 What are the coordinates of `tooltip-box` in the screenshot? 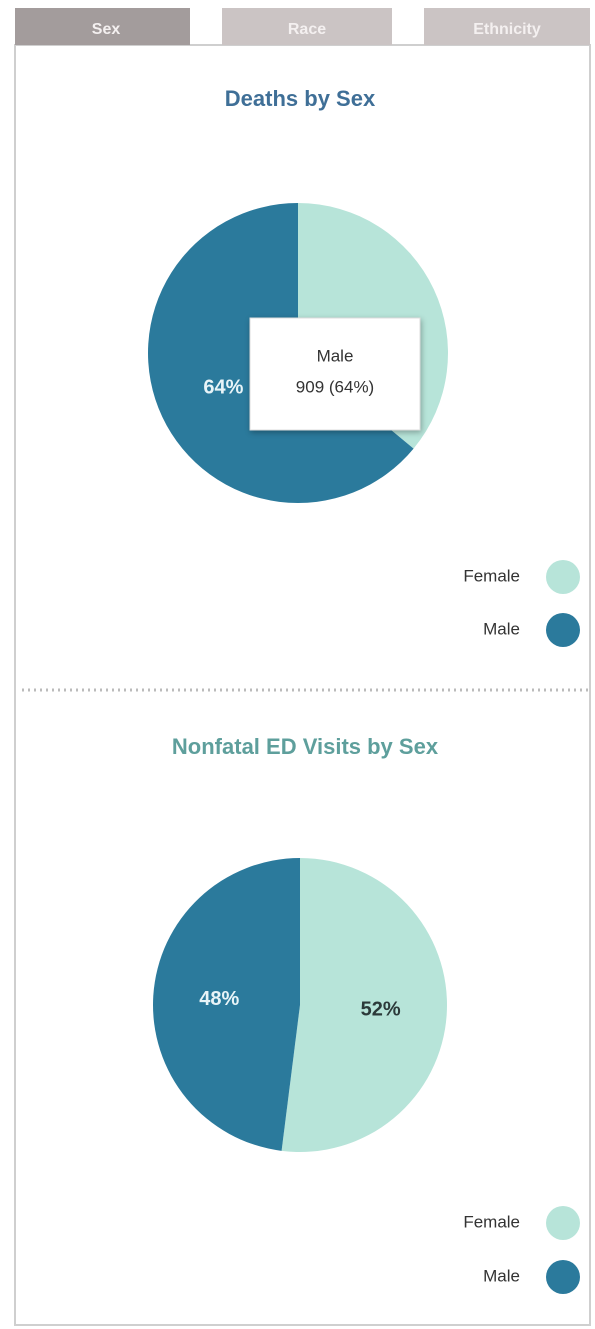 It's located at (335, 374).